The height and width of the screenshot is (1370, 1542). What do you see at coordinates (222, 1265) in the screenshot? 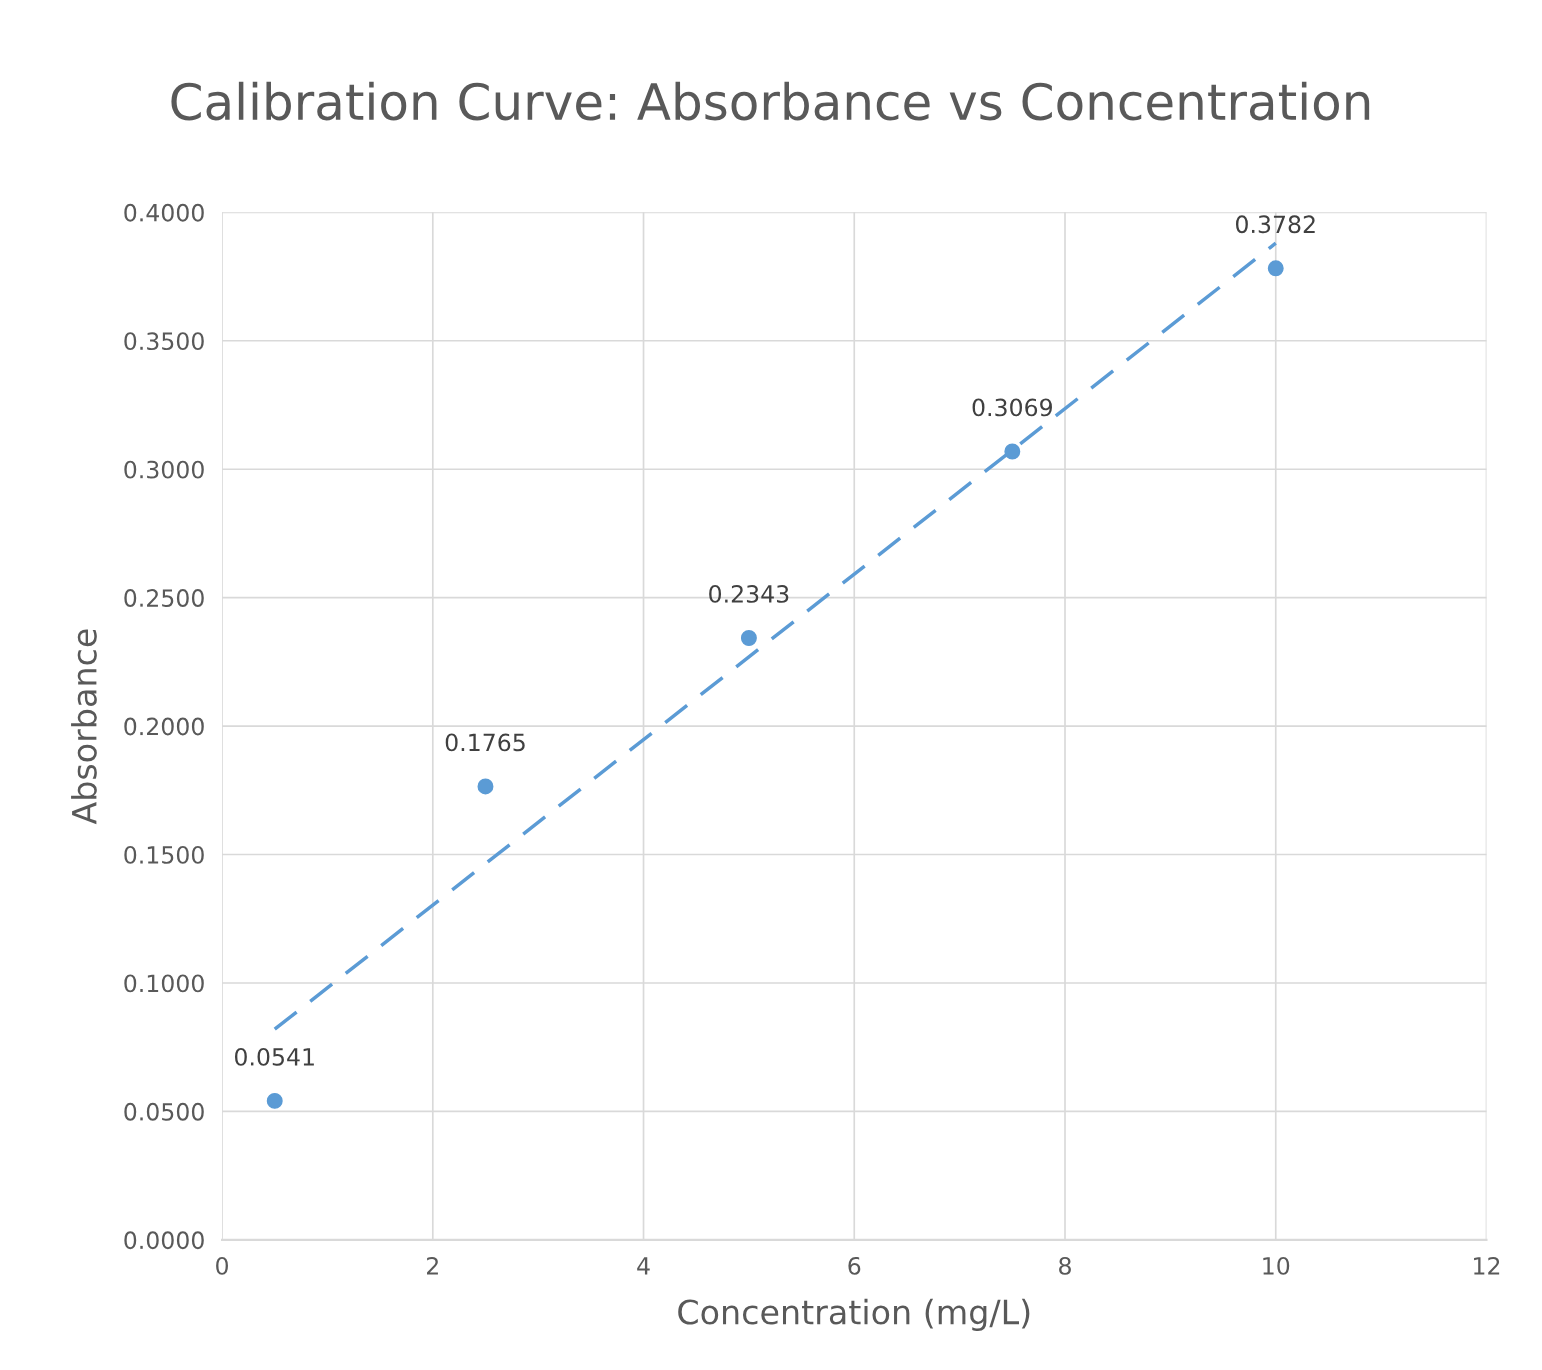
I see `x-tick-label: 0` at bounding box center [222, 1265].